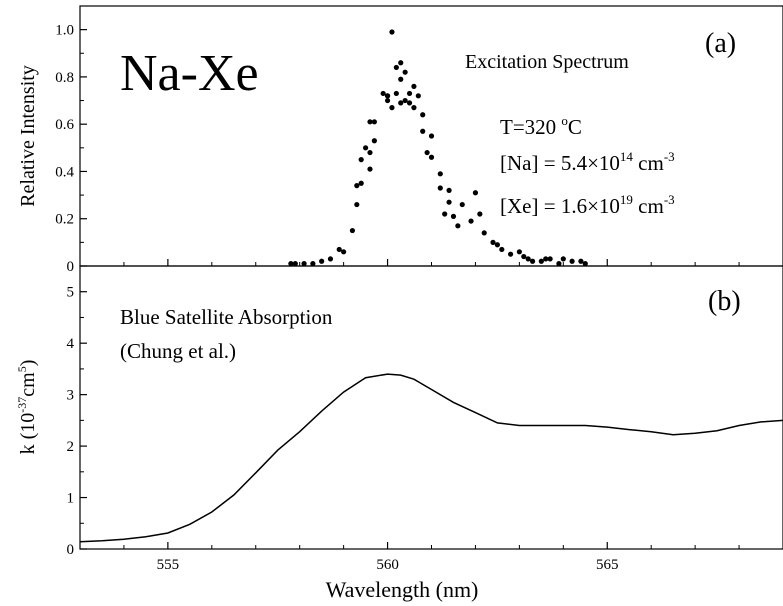 This screenshot has width=783, height=606. Describe the element at coordinates (560, 163) in the screenshot. I see `sodium-density-value: [Na] = 5.4×10` at that location.